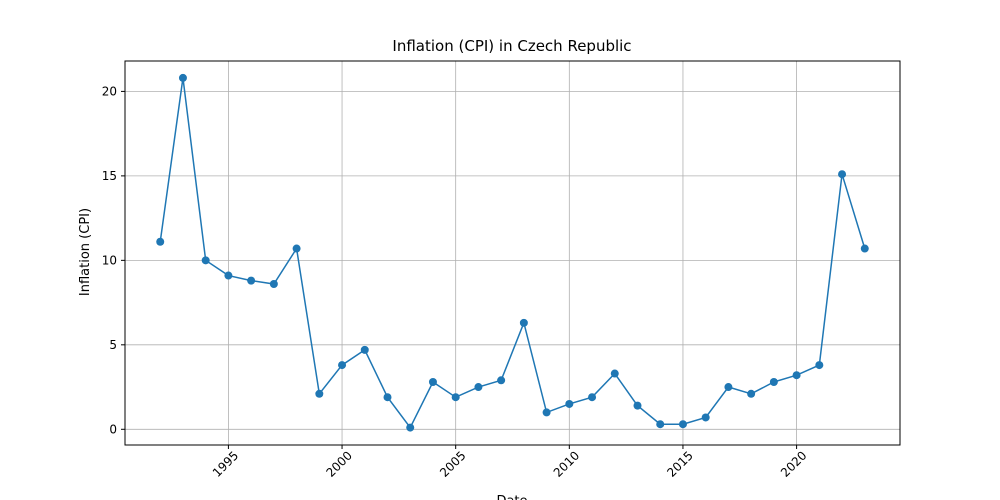 This screenshot has width=1000, height=500. What do you see at coordinates (113, 429) in the screenshot?
I see `y-tick-label: 0` at bounding box center [113, 429].